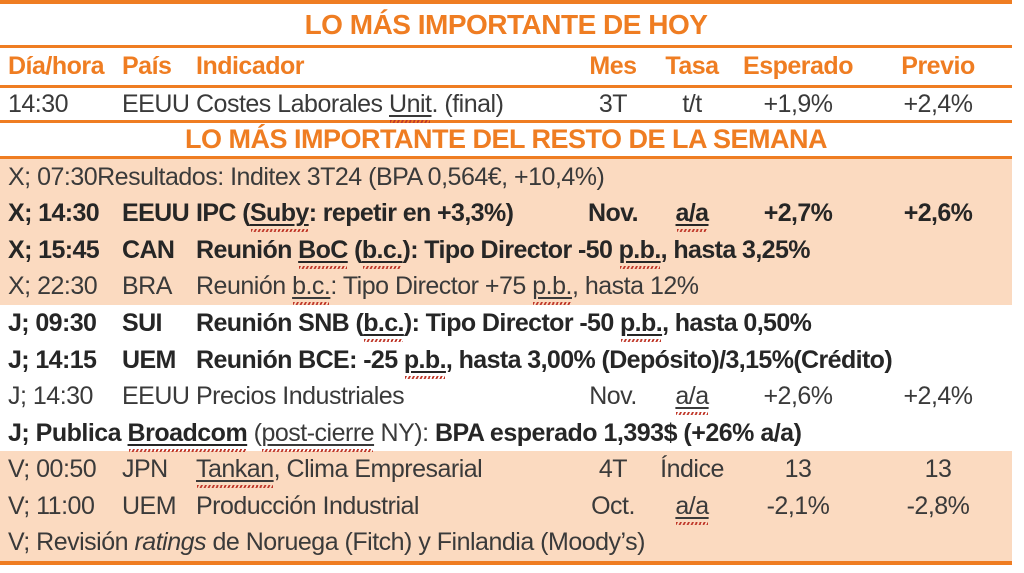 The image size is (1024, 573). What do you see at coordinates (279, 213) in the screenshot?
I see `spellchecked-term: Suby` at bounding box center [279, 213].